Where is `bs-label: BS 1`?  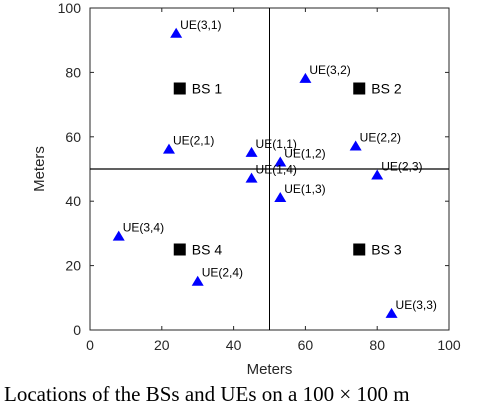 bs-label: BS 1 is located at coordinates (207, 89).